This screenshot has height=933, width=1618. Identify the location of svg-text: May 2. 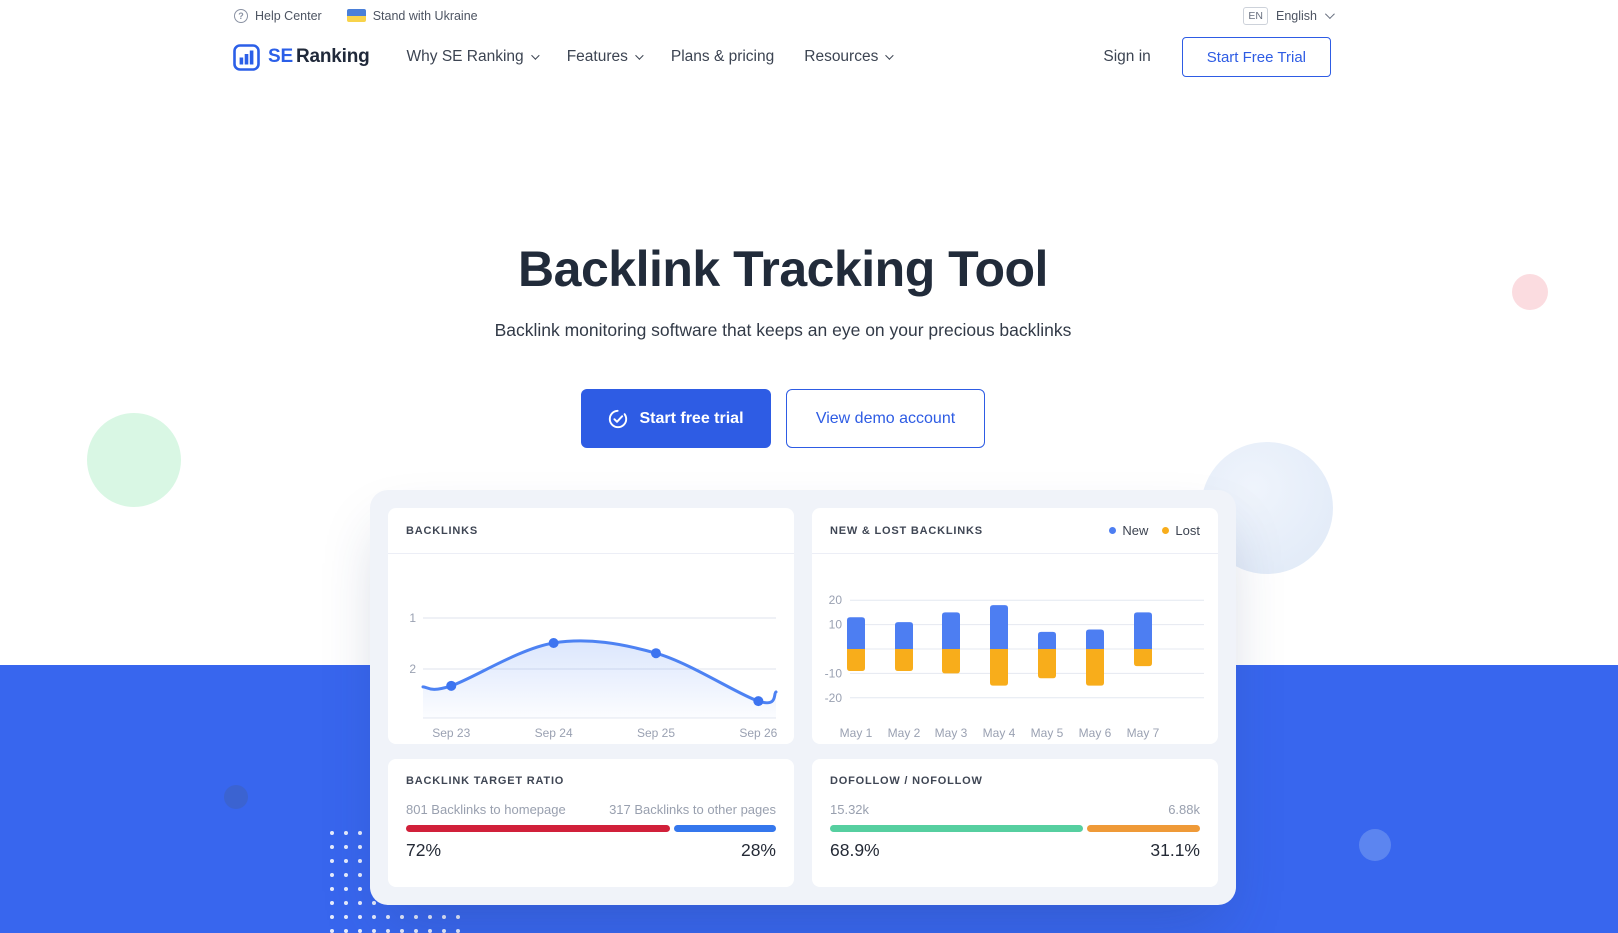
(904, 733).